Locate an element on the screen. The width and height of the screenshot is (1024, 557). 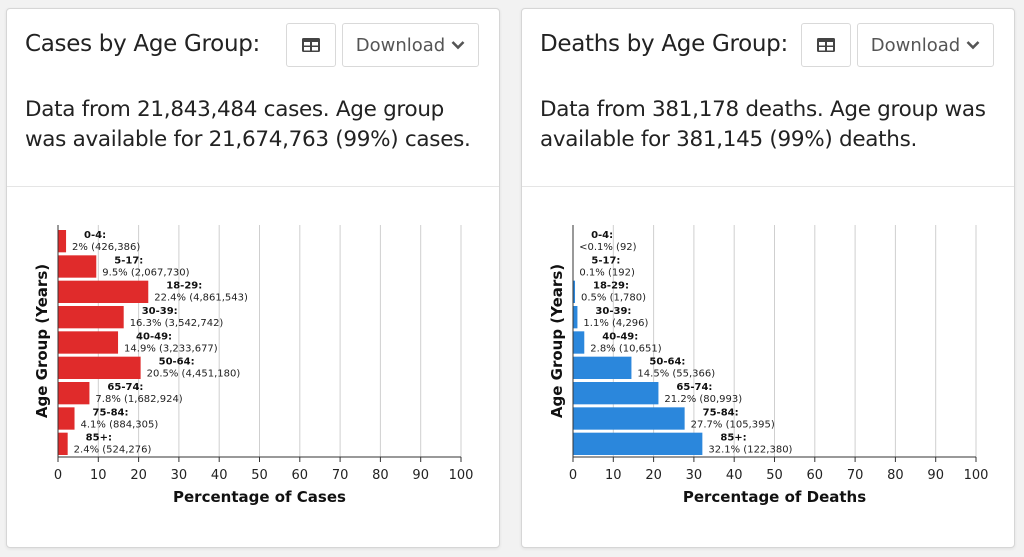
x-axis-label: Percentage of Cases is located at coordinates (259, 497).